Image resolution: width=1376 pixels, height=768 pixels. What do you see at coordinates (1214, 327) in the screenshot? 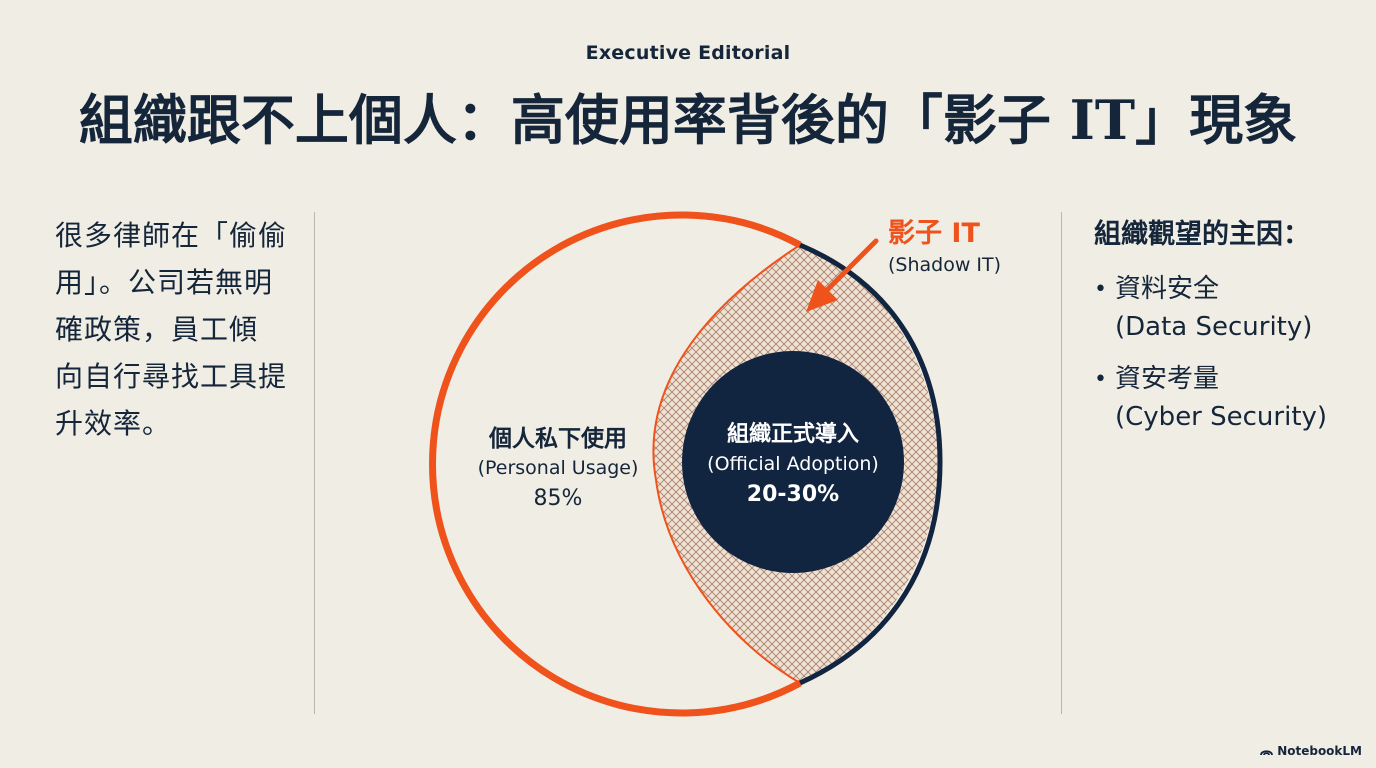
I see `reason-english: (Data Security)` at bounding box center [1214, 327].